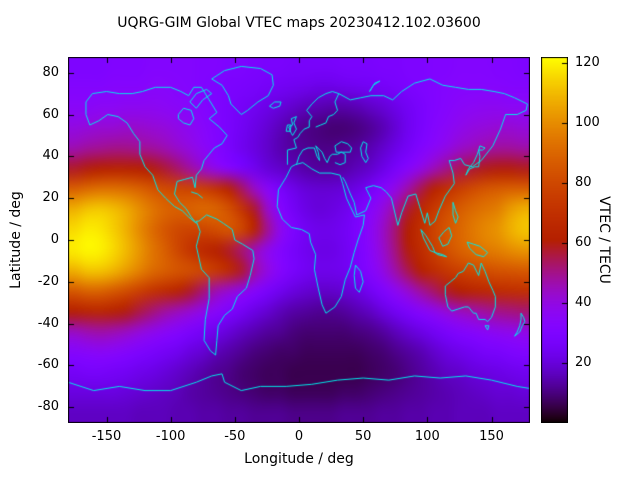  What do you see at coordinates (50, 72) in the screenshot?
I see `y-tick-label: 80` at bounding box center [50, 72].